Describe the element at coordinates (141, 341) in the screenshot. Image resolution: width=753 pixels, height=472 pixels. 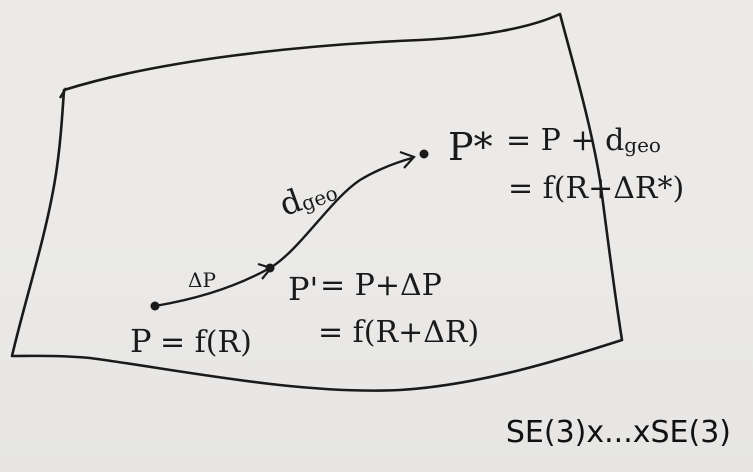
I see `label-point-p: P` at that location.